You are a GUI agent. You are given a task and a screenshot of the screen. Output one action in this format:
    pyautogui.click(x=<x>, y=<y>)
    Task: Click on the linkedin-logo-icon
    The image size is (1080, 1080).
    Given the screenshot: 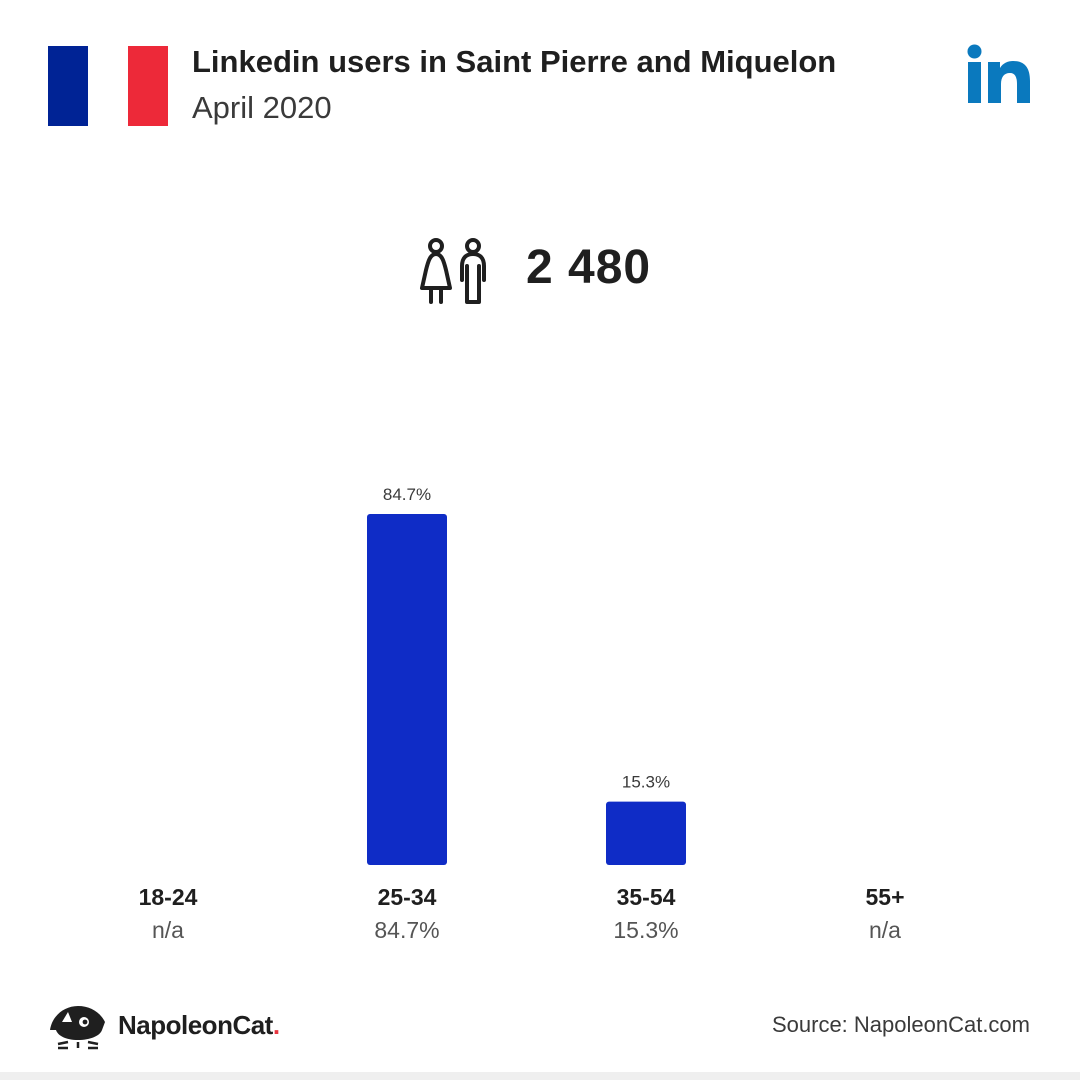 What is the action you would take?
    pyautogui.click(x=998, y=73)
    